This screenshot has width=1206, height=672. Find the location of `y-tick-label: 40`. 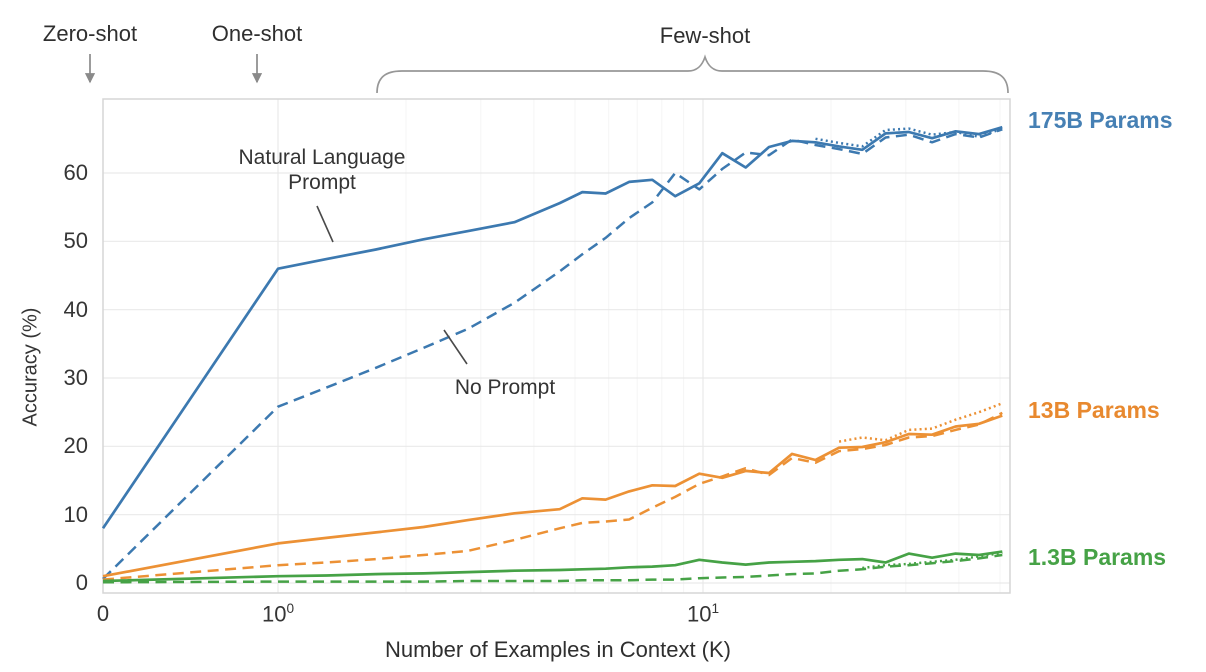

y-tick-label: 40 is located at coordinates (75, 309).